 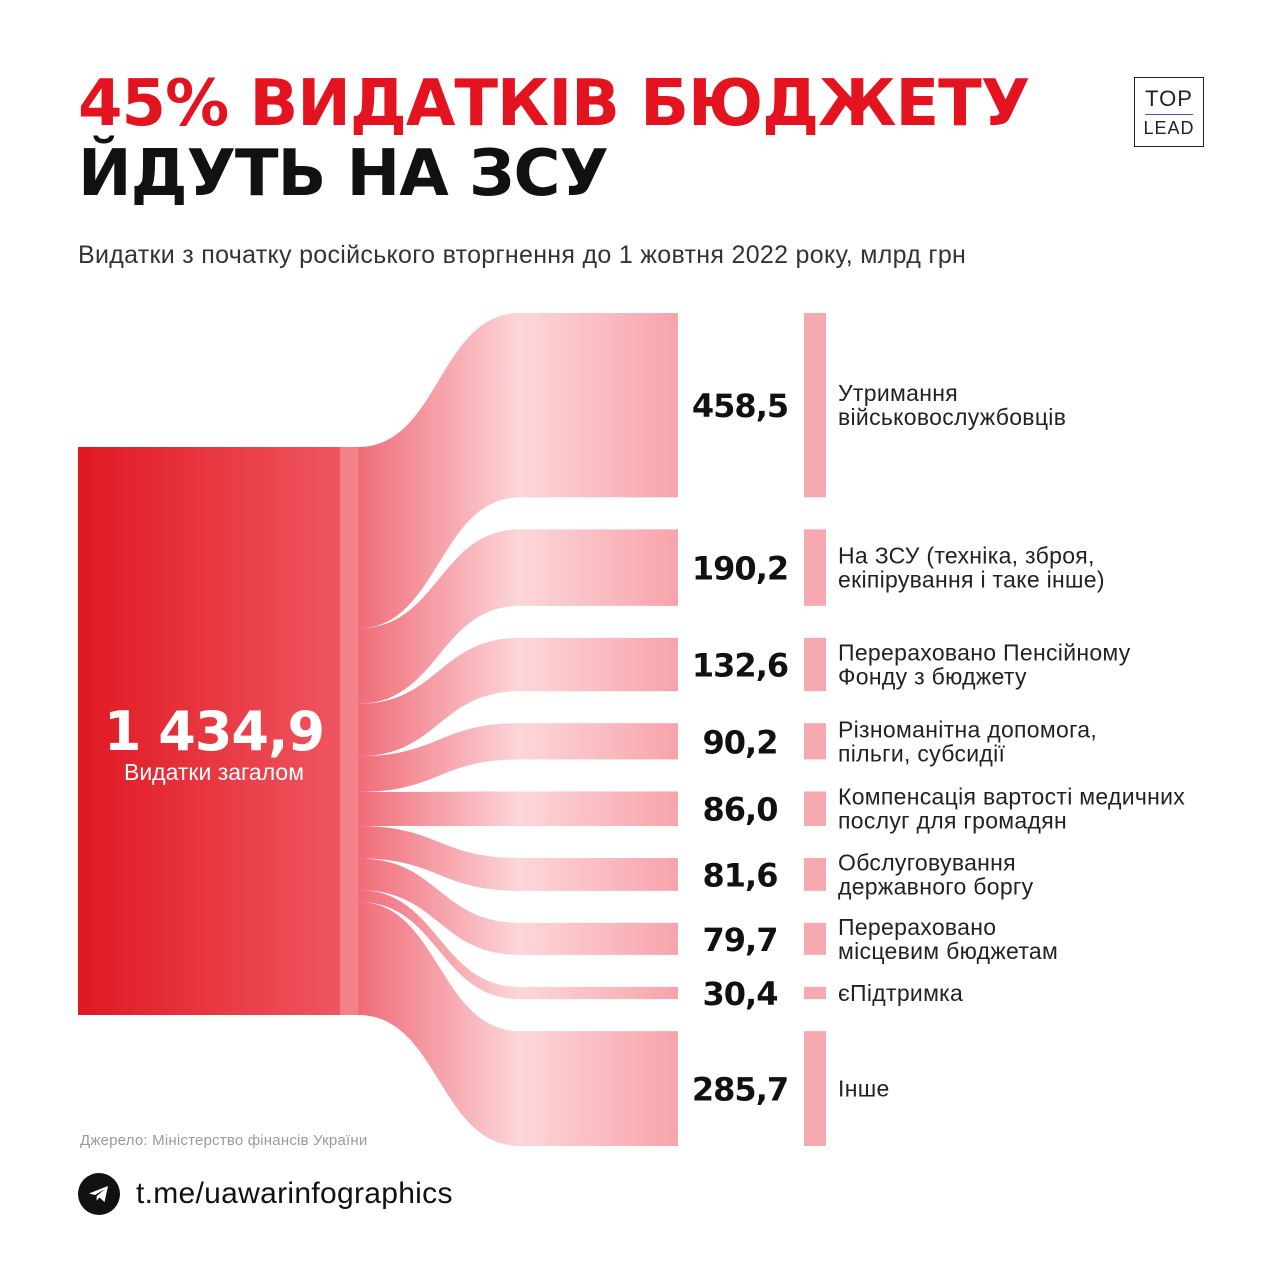 What do you see at coordinates (967, 729) in the screenshot?
I see `category-label-line: Різноманітна допомога,` at bounding box center [967, 729].